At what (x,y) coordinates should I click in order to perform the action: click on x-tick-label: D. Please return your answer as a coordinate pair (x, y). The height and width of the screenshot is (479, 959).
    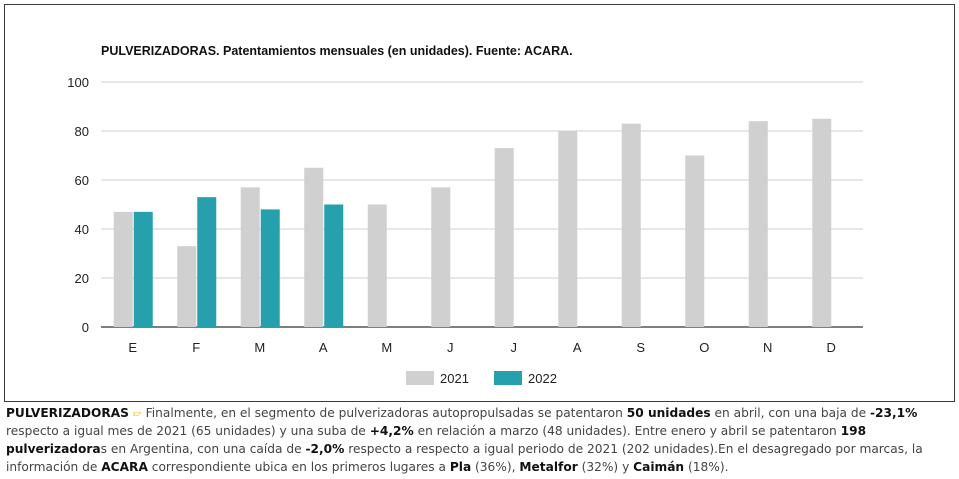
    Looking at the image, I should click on (831, 347).